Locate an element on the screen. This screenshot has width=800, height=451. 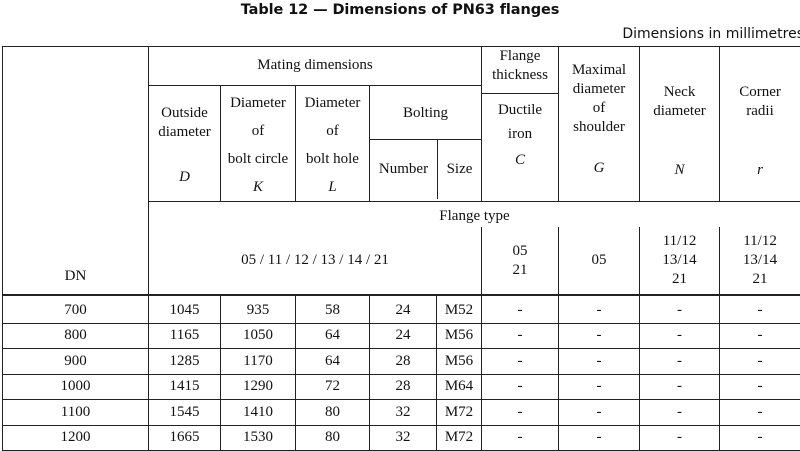
type-corner-line1: 11/12 is located at coordinates (760, 241).